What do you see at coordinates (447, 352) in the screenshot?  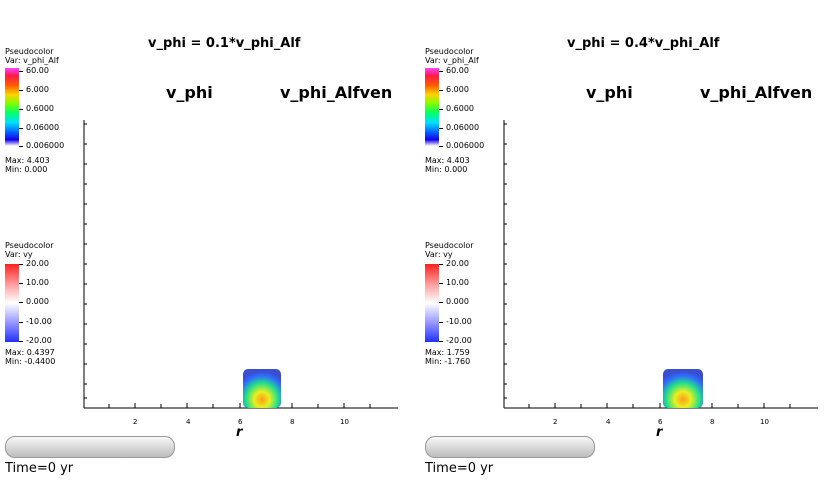 I see `legend2-max: Max: 1.759` at bounding box center [447, 352].